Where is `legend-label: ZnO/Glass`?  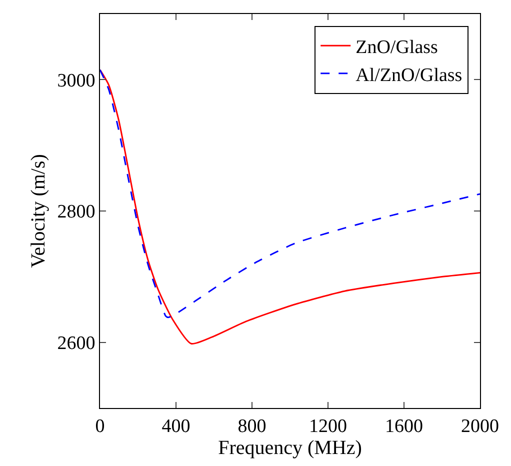
legend-label: ZnO/Glass is located at coordinates (397, 47).